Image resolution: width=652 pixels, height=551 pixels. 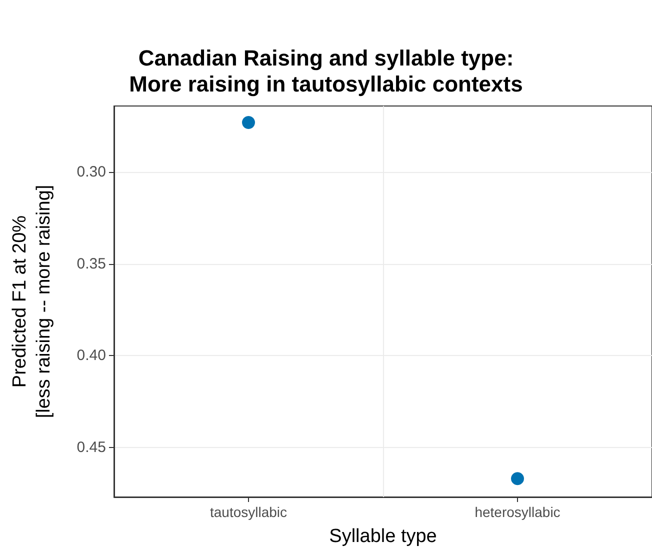 What do you see at coordinates (91, 172) in the screenshot?
I see `y-tick-label: 0.30` at bounding box center [91, 172].